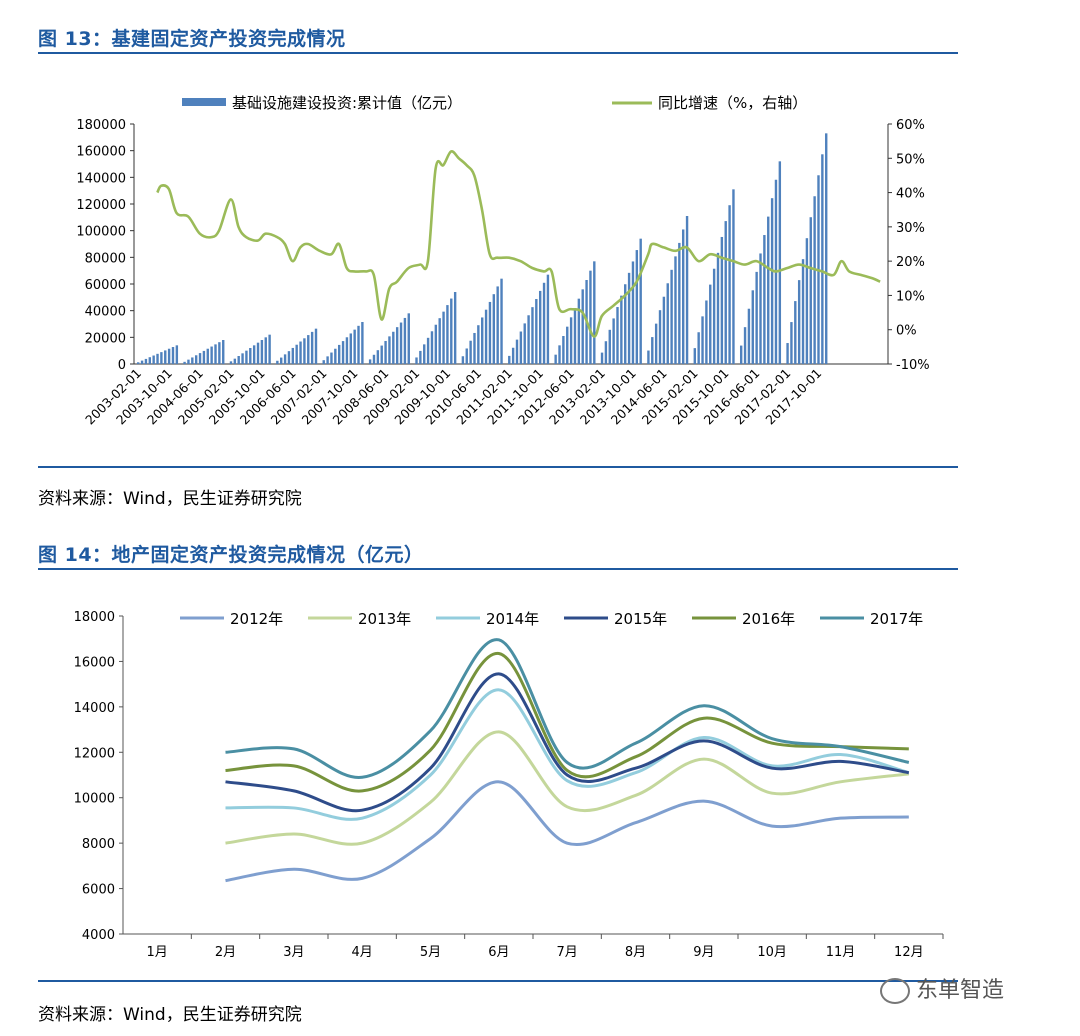 Image resolution: width=1080 pixels, height=1036 pixels. Describe the element at coordinates (772, 952) in the screenshot. I see `x-tick-label: 10月` at that location.